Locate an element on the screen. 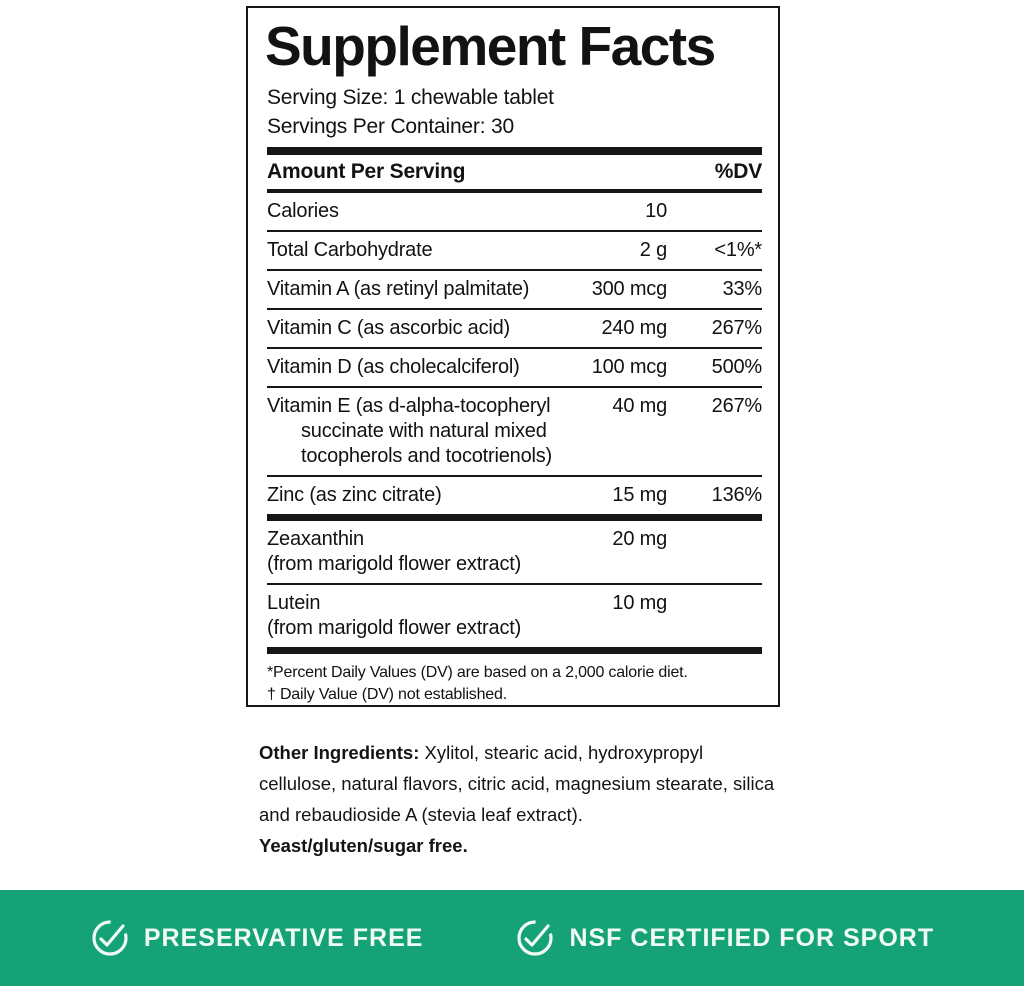 This screenshot has height=986, width=1024. row-name: Vitamin A (as retinyl palmitate) is located at coordinates (398, 289).